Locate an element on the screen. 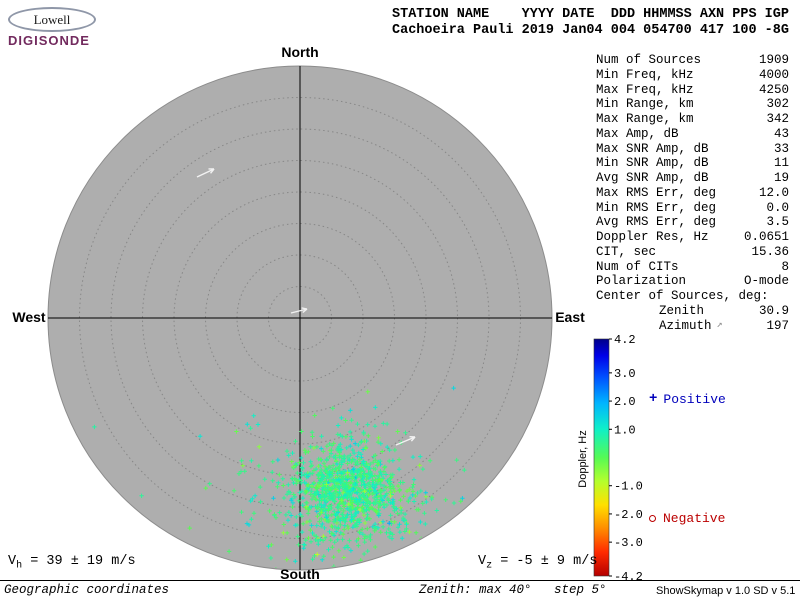  stats-row: Max RMS Err, deg 12.0 is located at coordinates (692, 193).